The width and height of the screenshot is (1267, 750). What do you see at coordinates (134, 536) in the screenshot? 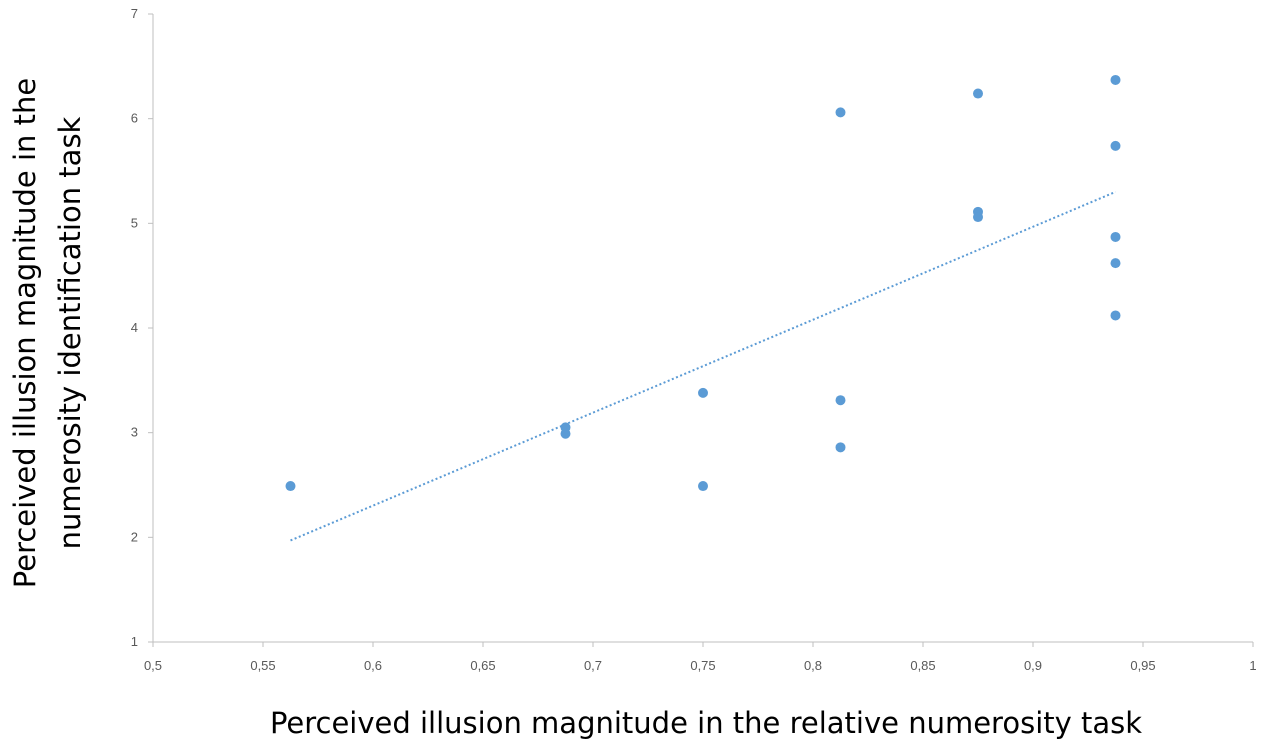
I see `y-tick-label: 2` at bounding box center [134, 536].